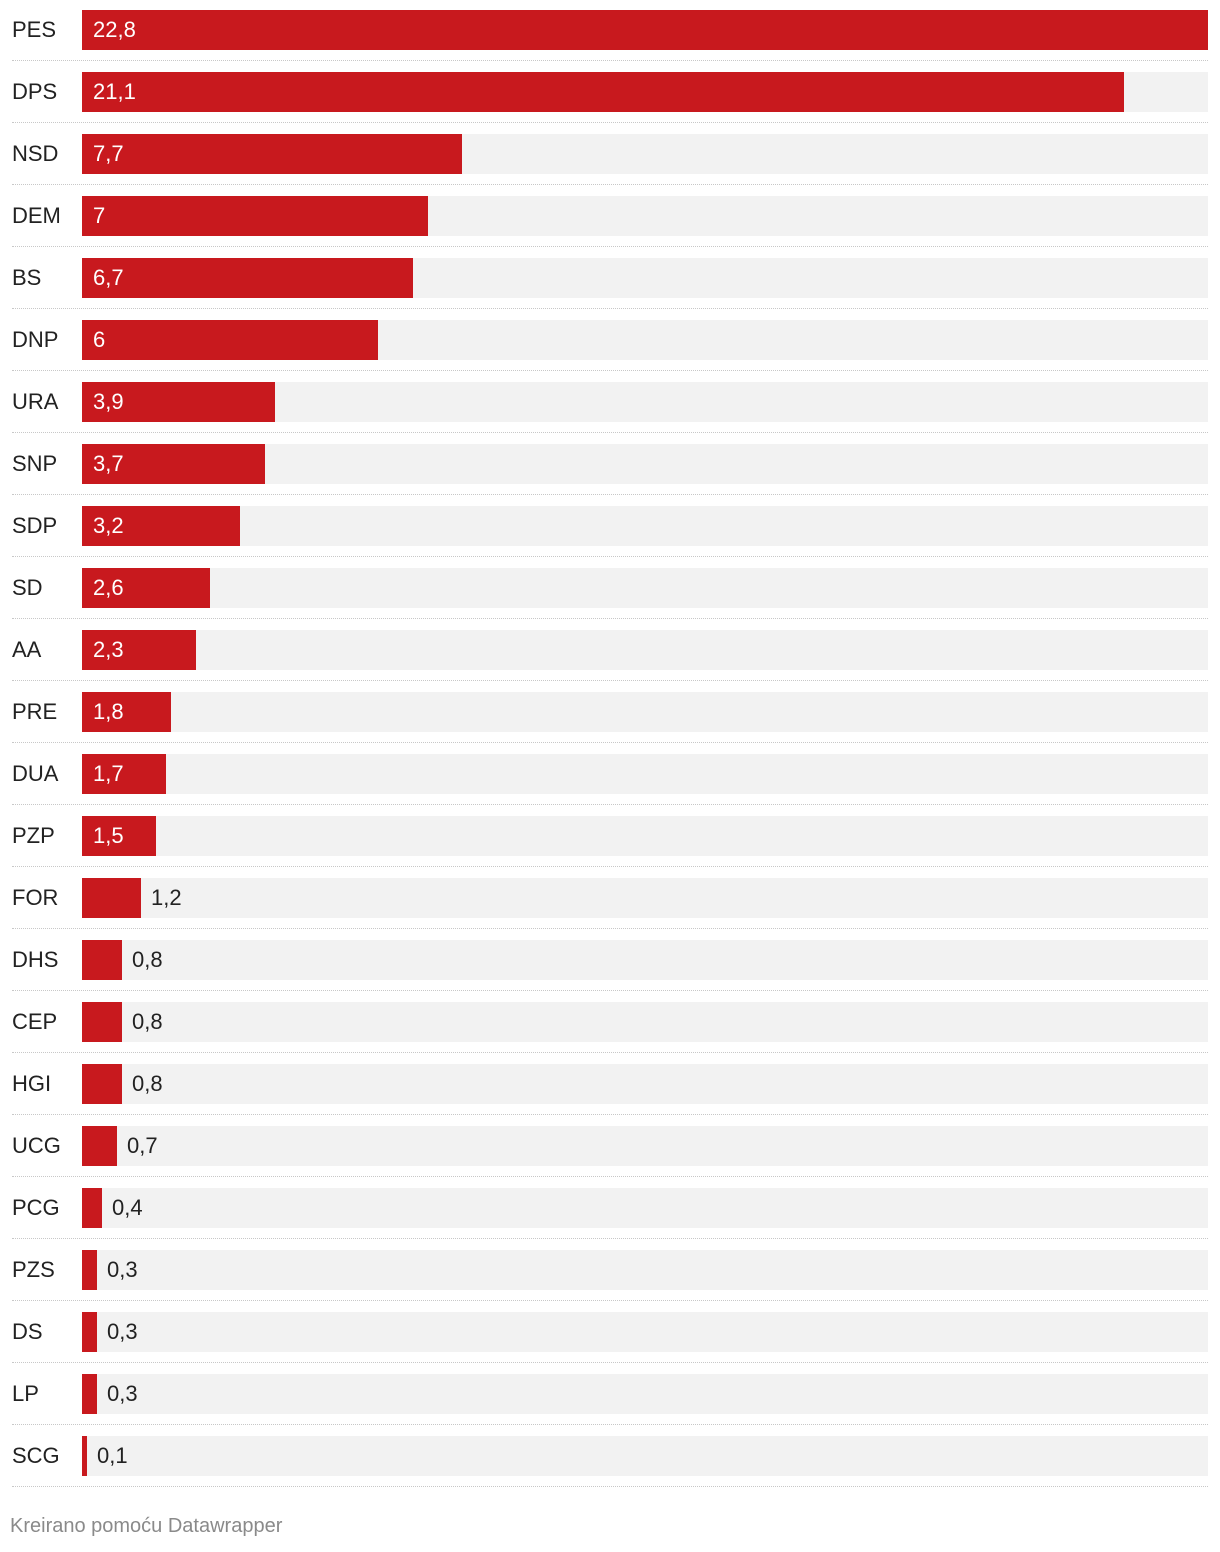 This screenshot has width=1220, height=1552. Describe the element at coordinates (35, 153) in the screenshot. I see `category-label: NSD` at that location.